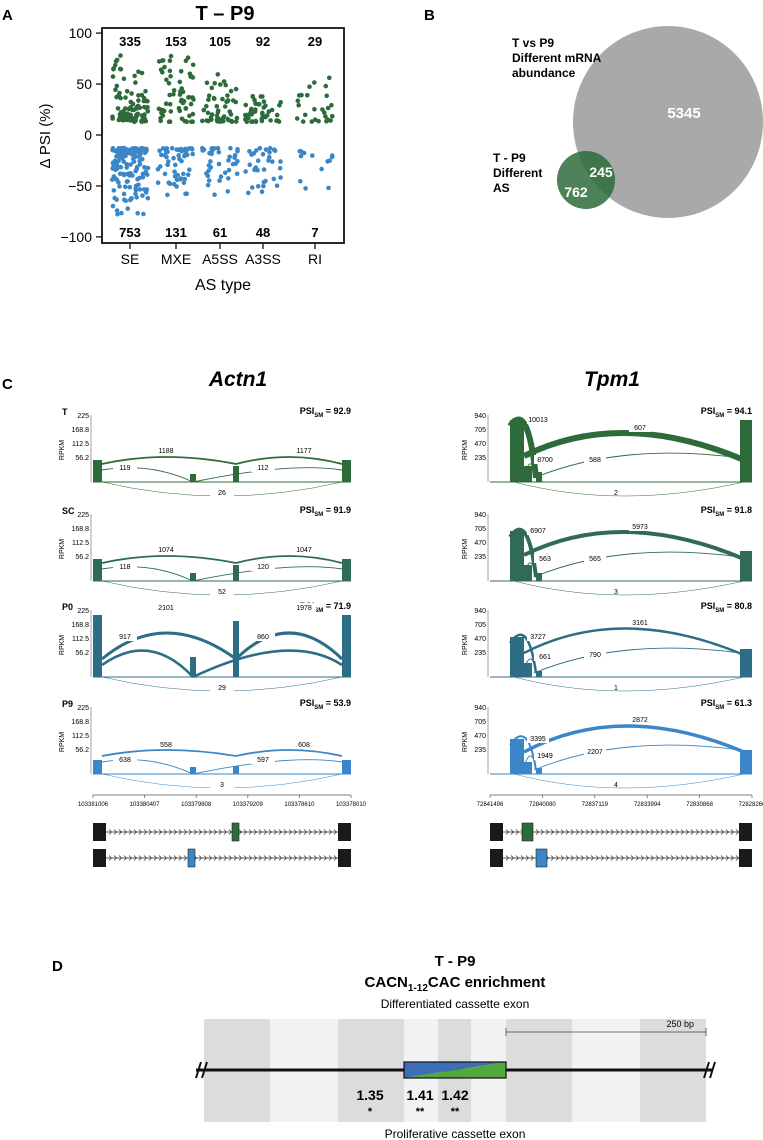 The height and width of the screenshot is (1140, 763). Describe the element at coordinates (325, 704) in the screenshot. I see `psi-label: PSISM = 53.9` at that location.